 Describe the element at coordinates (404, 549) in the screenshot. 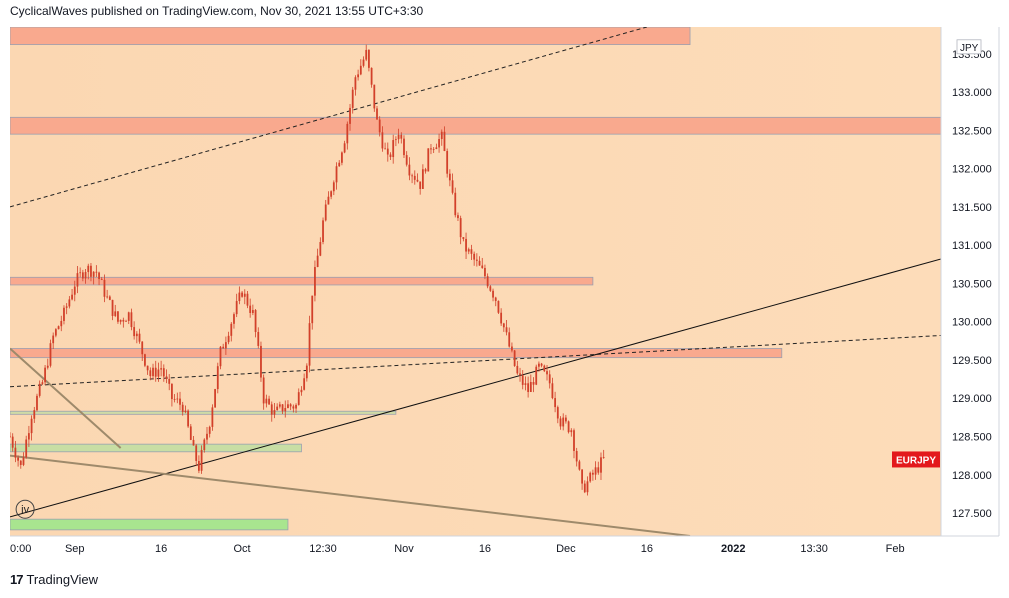

I see `x-tick-label: Nov` at that location.